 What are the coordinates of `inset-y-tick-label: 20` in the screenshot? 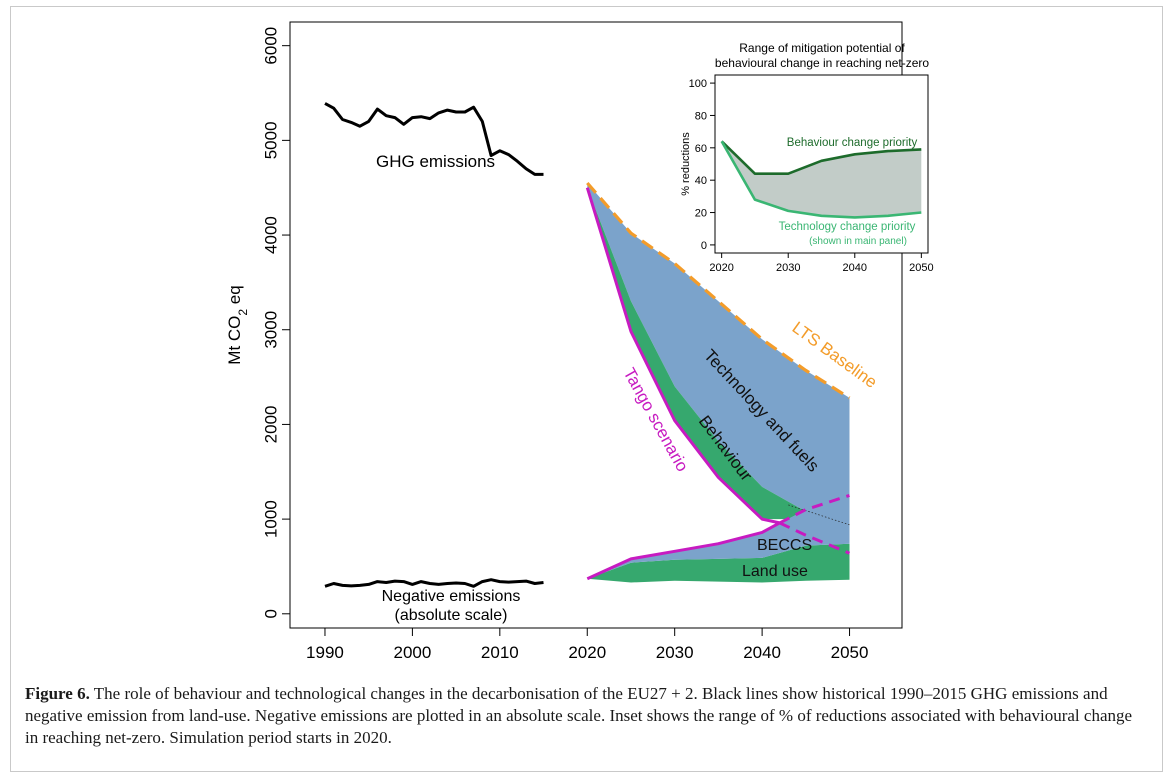 It's located at (701, 214).